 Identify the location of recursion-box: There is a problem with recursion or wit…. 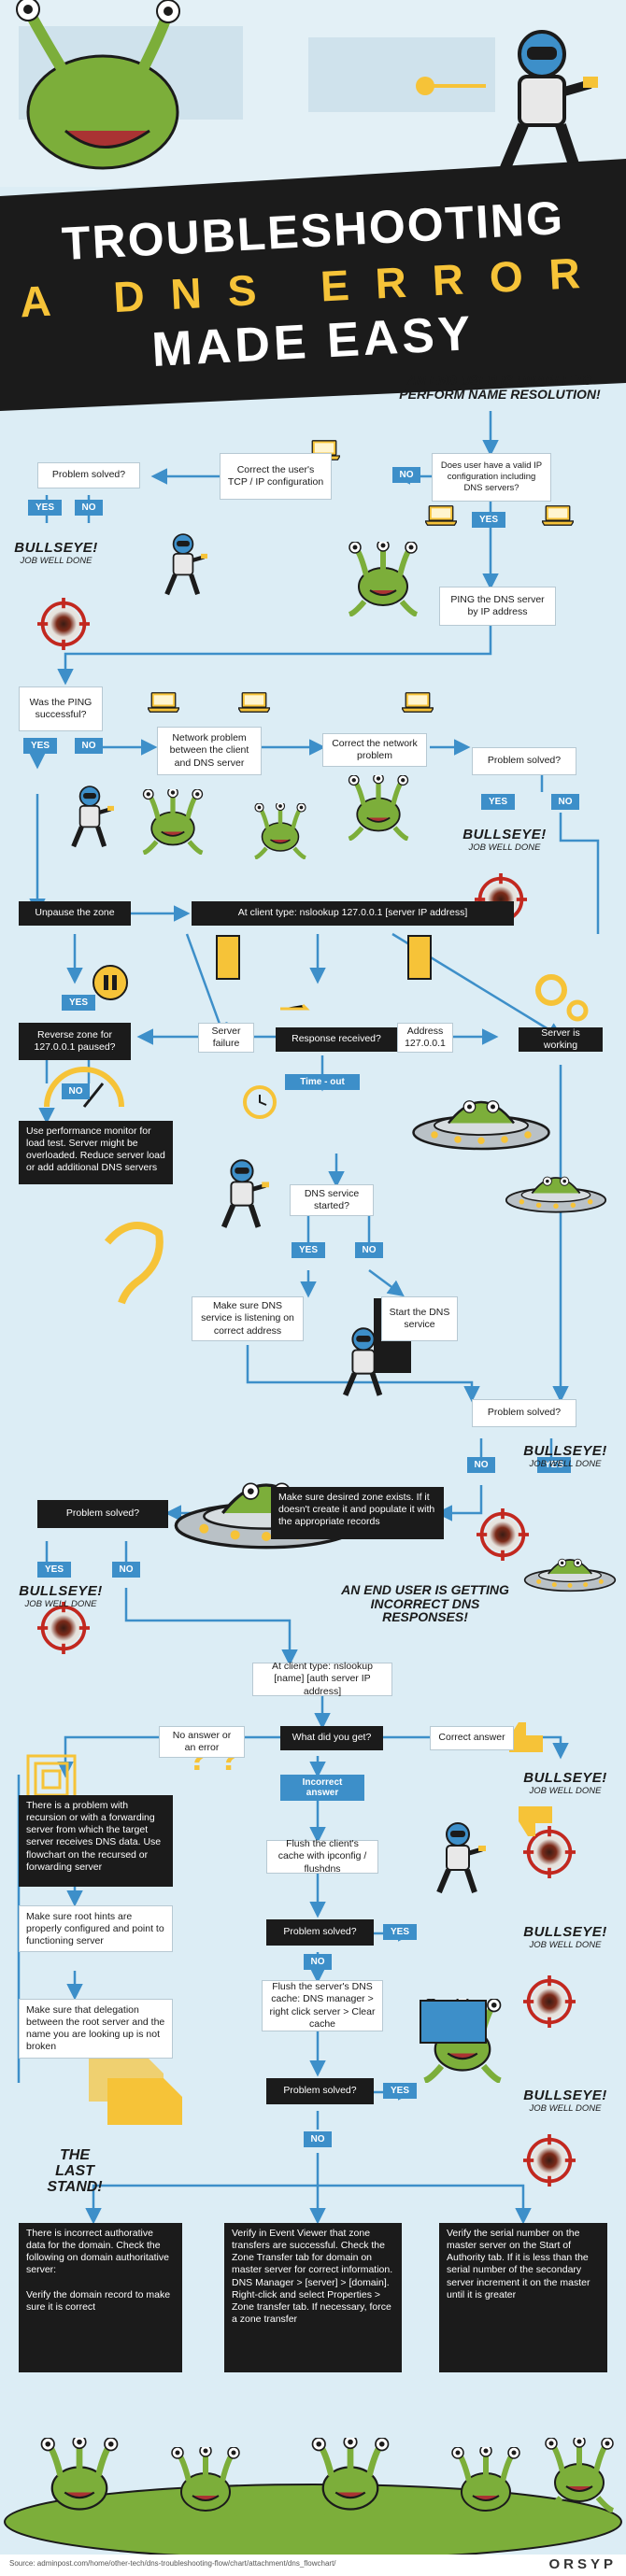
(96, 1841).